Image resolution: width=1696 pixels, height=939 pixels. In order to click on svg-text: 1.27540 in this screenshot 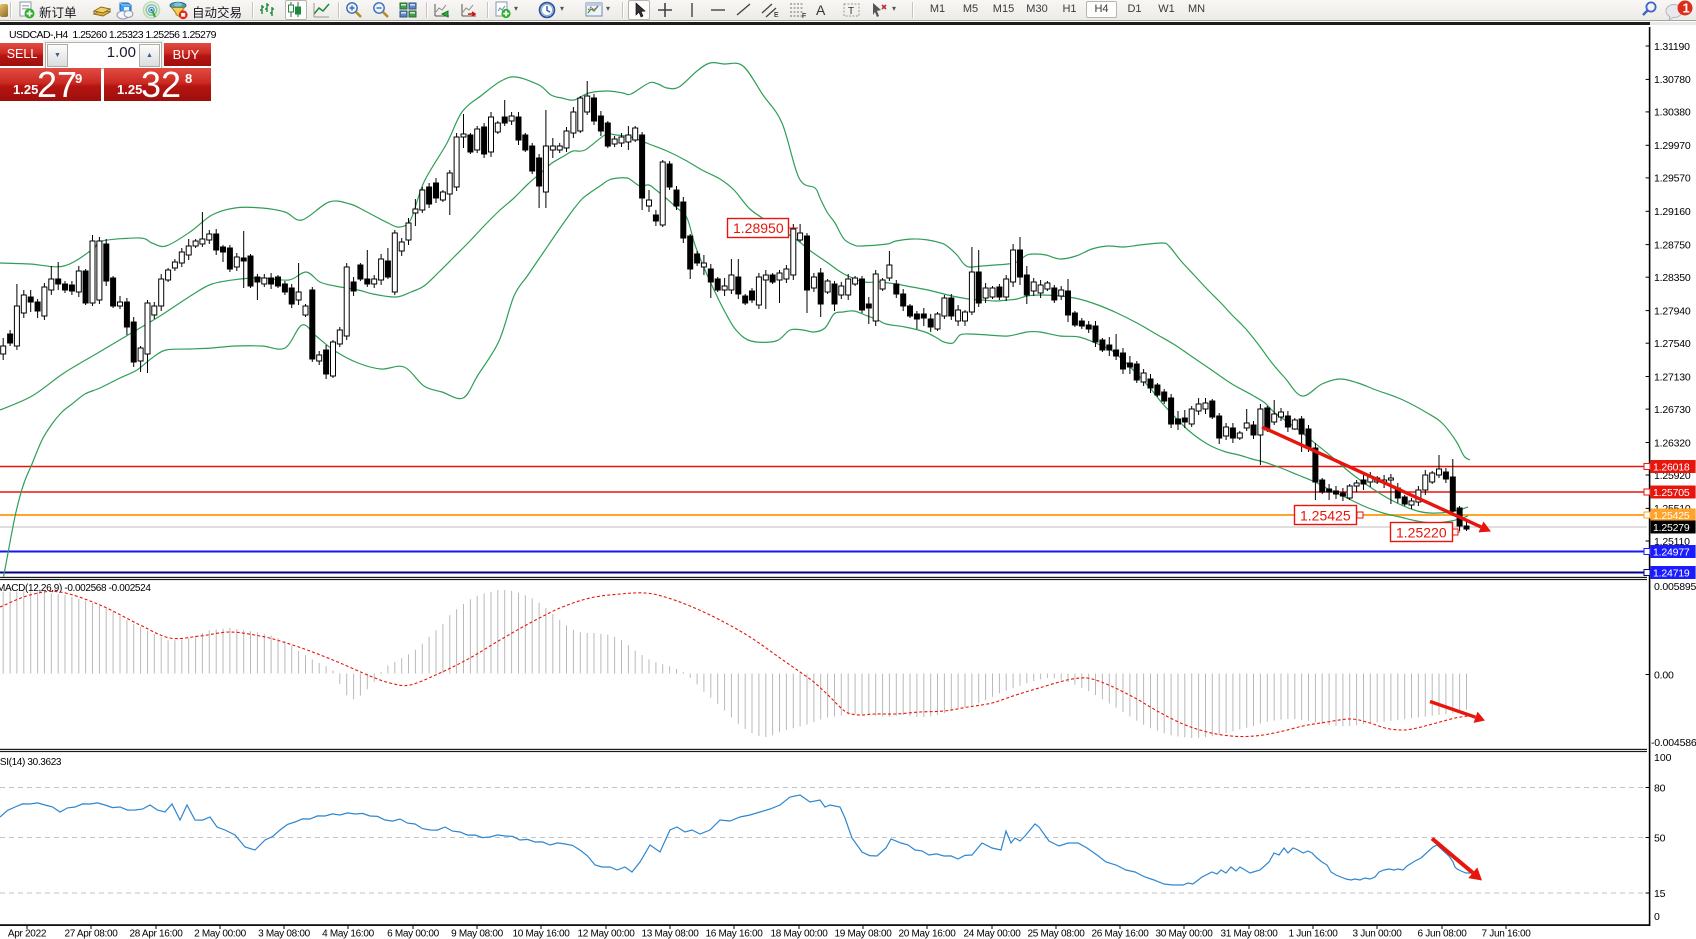, I will do `click(1672, 344)`.